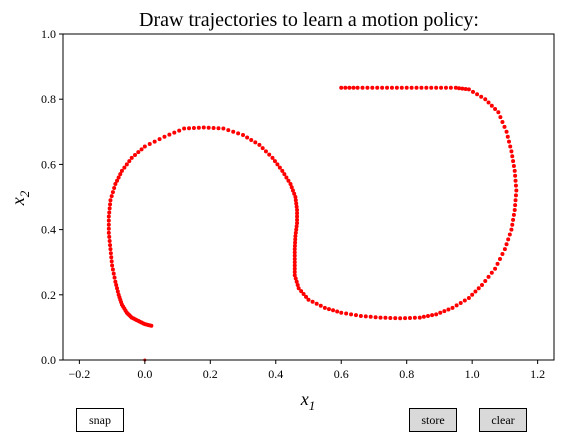  Describe the element at coordinates (306, 370) in the screenshot. I see `x-axis-ticks: −0.2 0.0 0.2 0.4 0.6 0.8 1.0 1.2` at that location.